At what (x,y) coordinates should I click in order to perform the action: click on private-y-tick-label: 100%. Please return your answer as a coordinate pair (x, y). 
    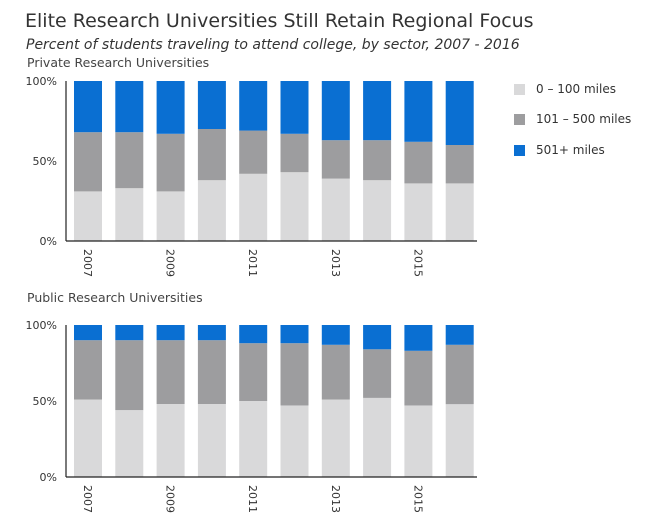
    Looking at the image, I should click on (41, 81).